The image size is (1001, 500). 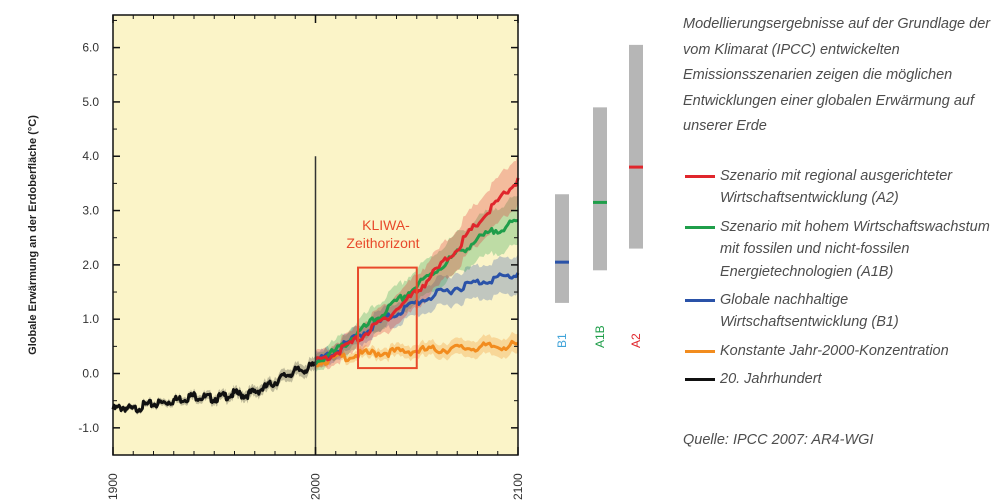 What do you see at coordinates (600, 189) in the screenshot?
I see `range-bar-a1b` at bounding box center [600, 189].